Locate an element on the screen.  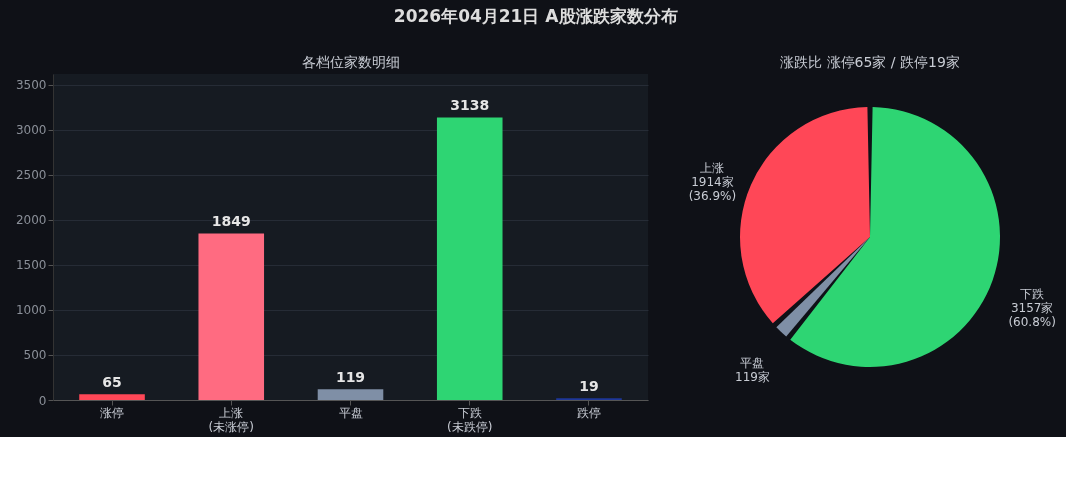
x-tick-label: 跌停 is located at coordinates (588, 412).